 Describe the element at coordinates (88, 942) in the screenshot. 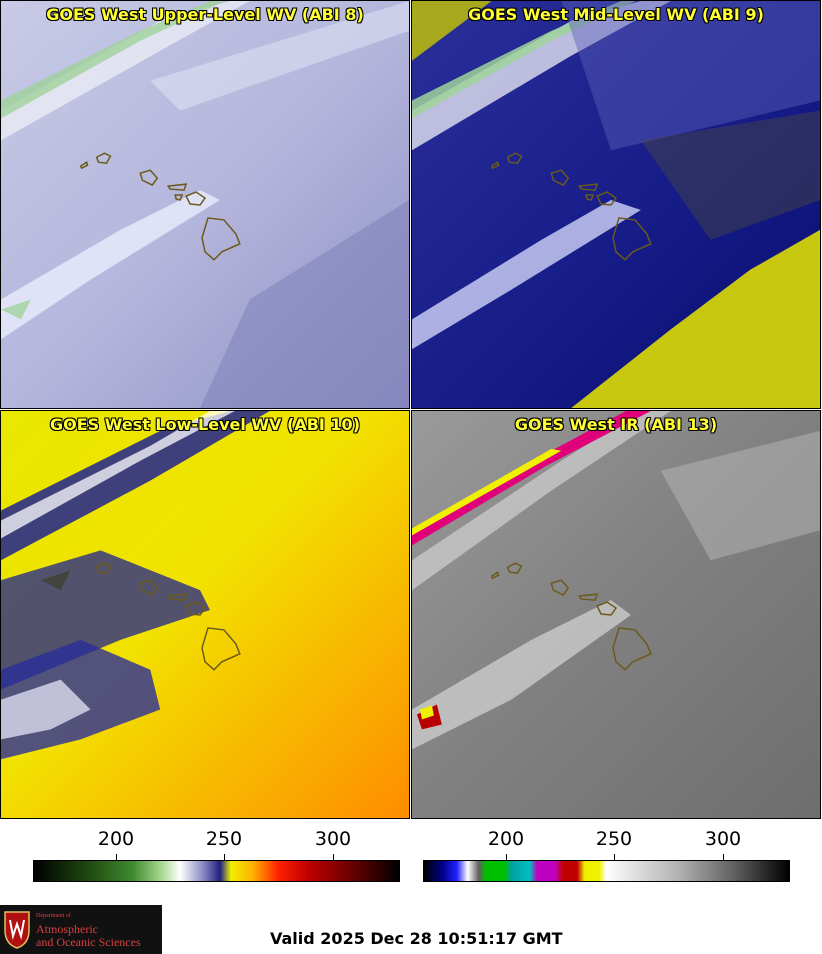

I see `logo-line2: and Oceanic Sciences` at that location.